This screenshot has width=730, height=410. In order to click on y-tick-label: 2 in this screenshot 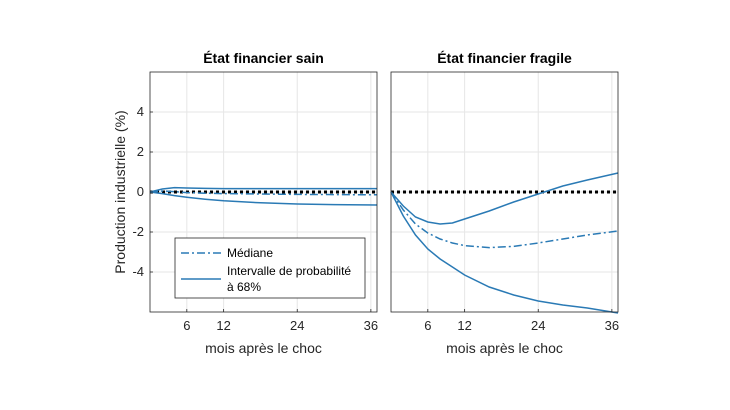, I will do `click(140, 151)`.